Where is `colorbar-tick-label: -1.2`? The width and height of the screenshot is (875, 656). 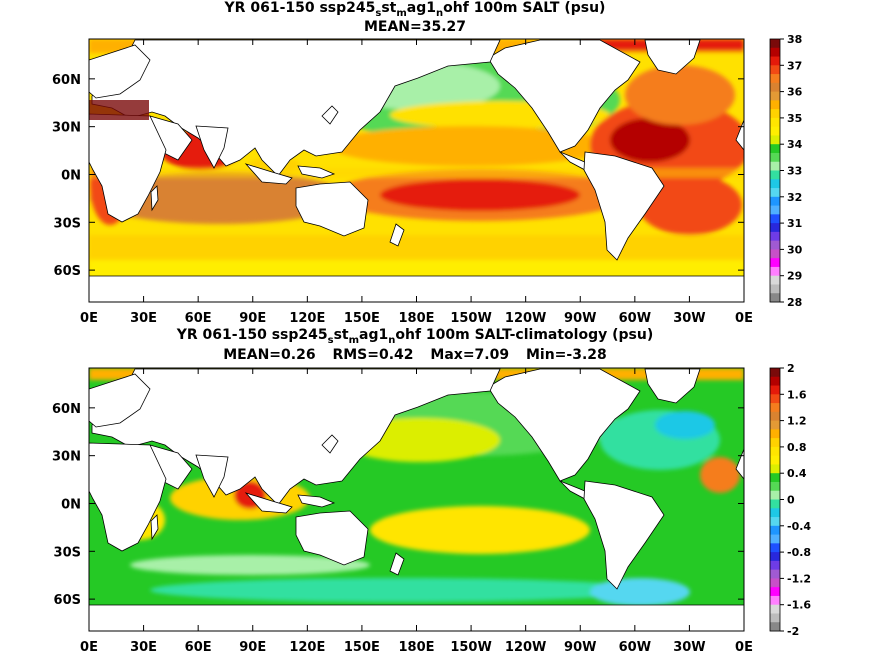 colorbar-tick-label: -1.2 is located at coordinates (799, 578).